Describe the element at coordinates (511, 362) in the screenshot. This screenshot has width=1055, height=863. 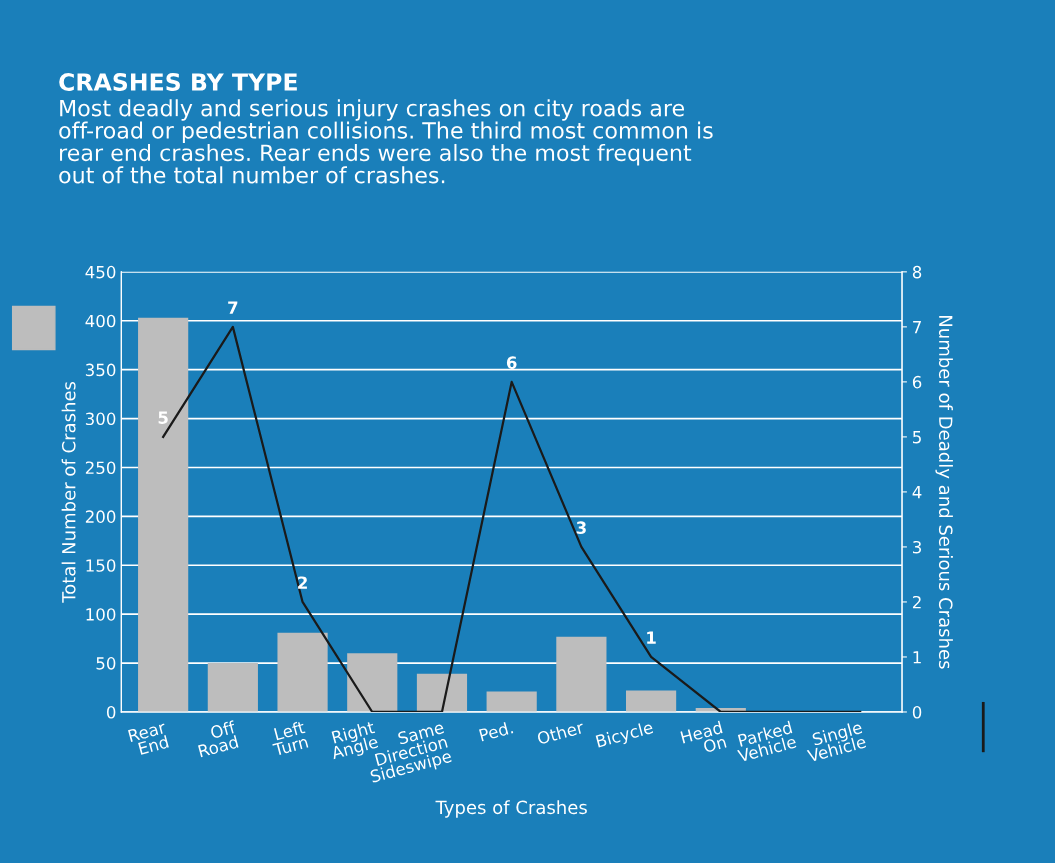
I see `data-label: 6` at that location.